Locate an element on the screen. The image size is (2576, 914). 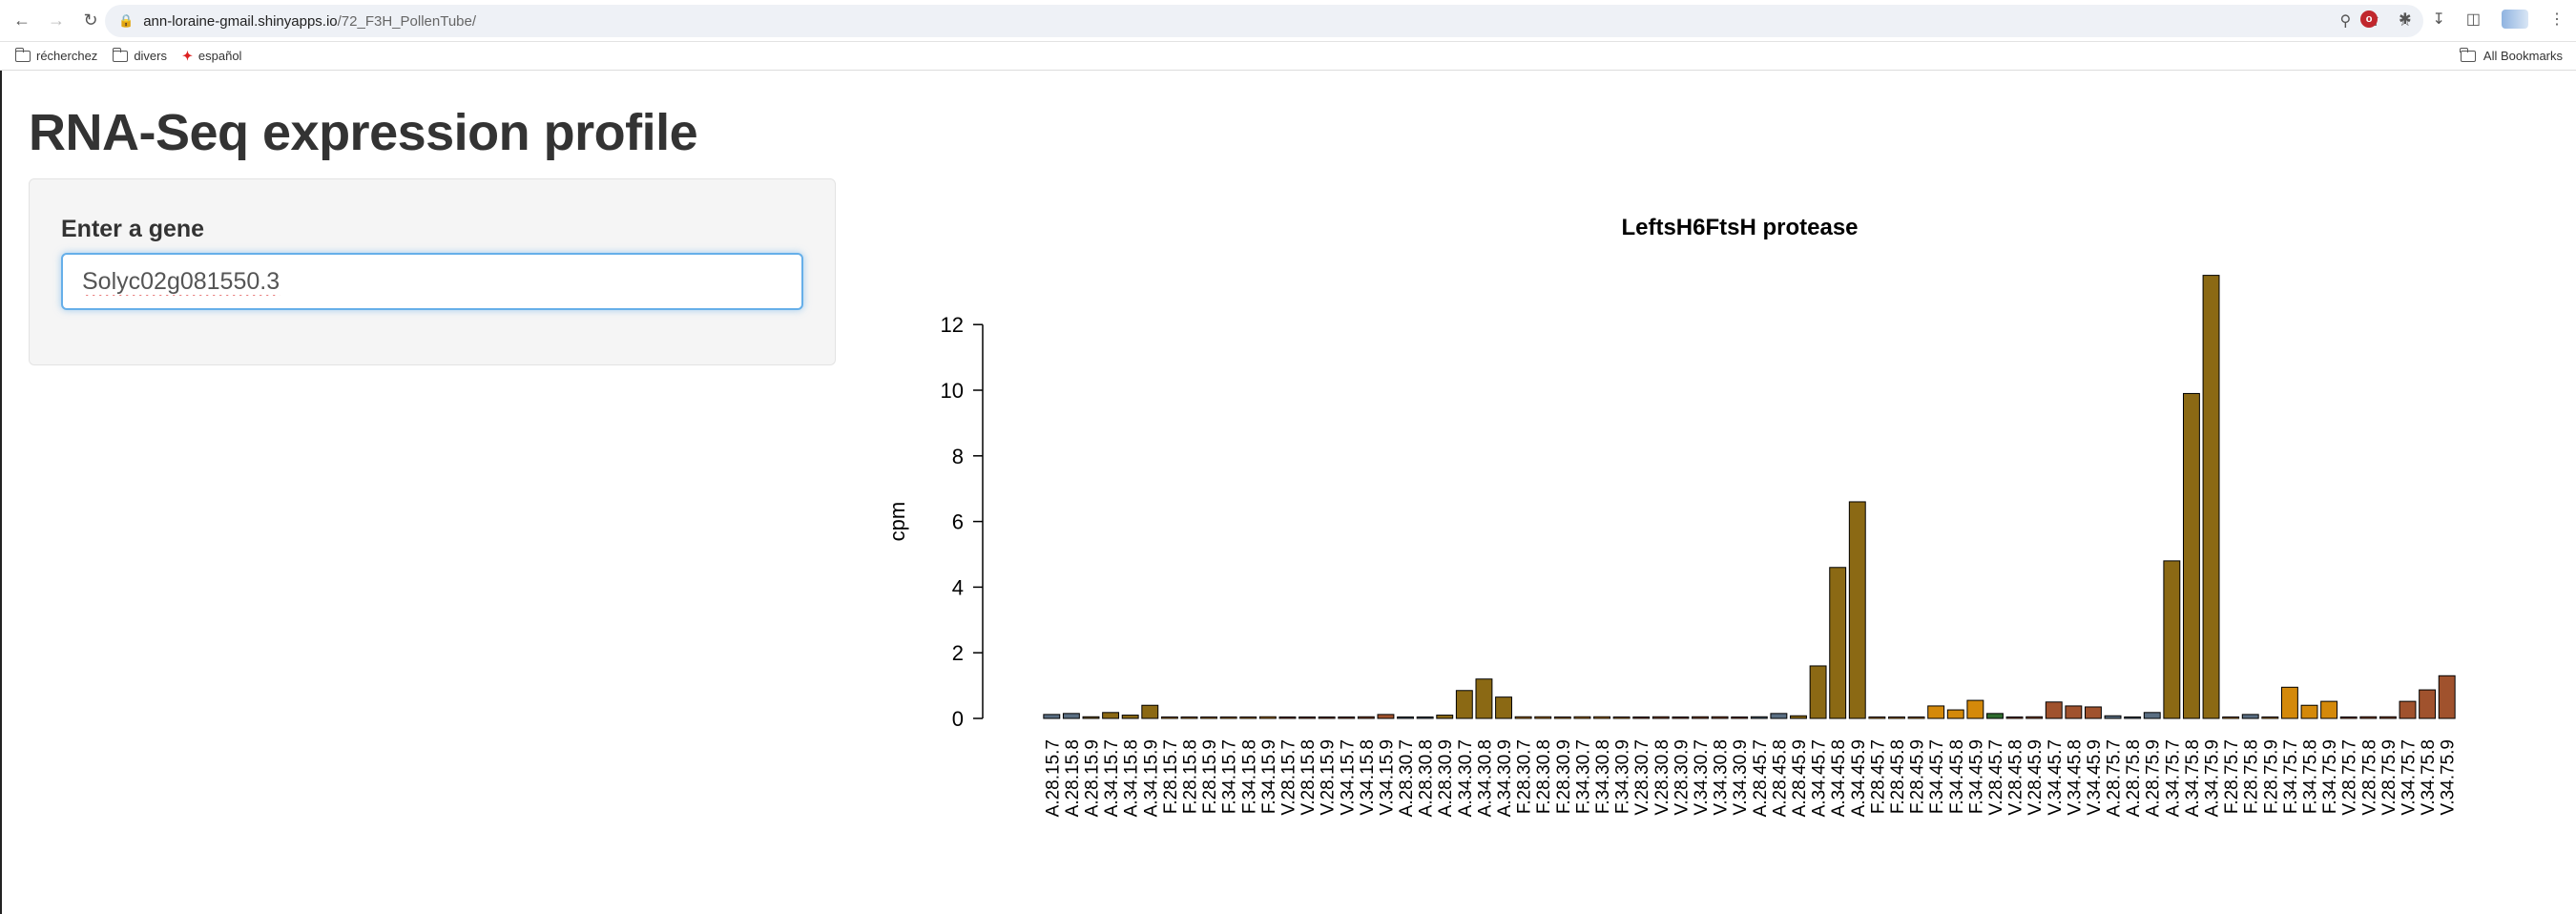
x-tick-label: A.28.30.7 is located at coordinates (1407, 778).